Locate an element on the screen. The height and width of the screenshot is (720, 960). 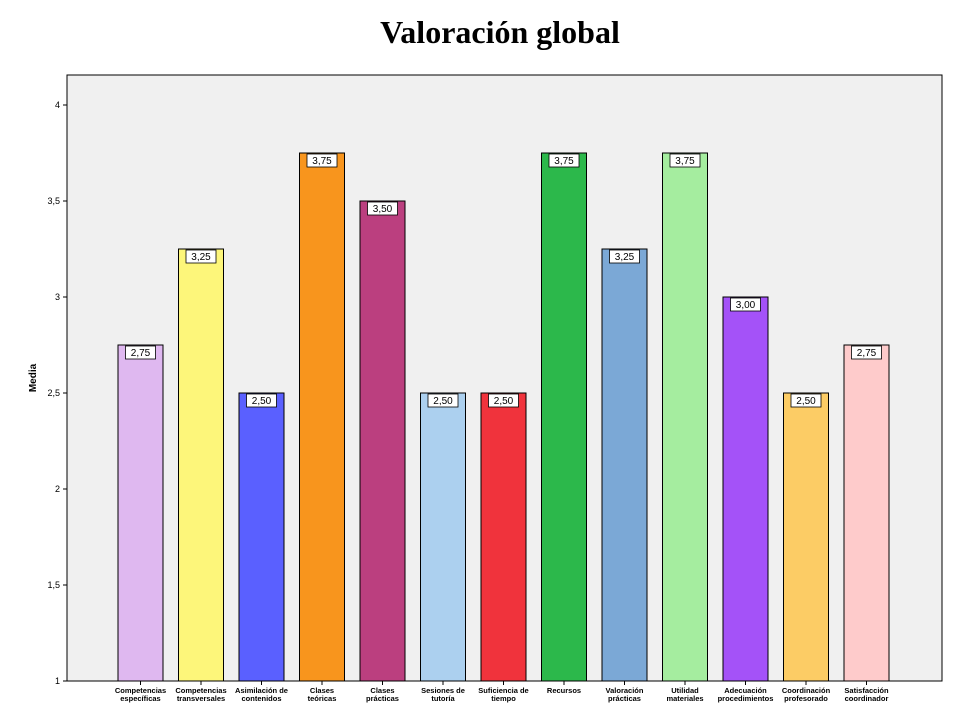
x-tick-label: Competencias específicas is located at coordinates (140, 694).